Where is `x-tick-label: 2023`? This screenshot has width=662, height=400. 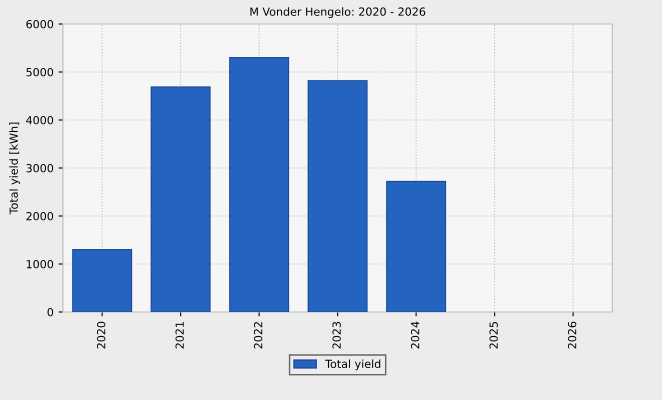
x-tick-label: 2023 is located at coordinates (336, 335).